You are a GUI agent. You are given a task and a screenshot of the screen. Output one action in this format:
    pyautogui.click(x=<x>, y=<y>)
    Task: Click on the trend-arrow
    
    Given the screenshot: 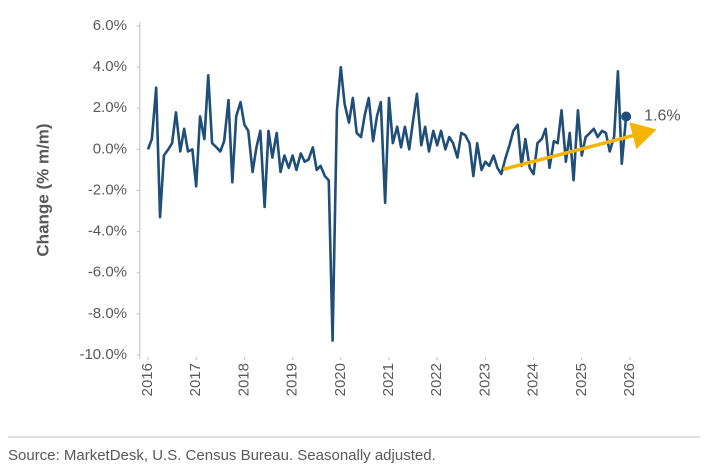 What is the action you would take?
    pyautogui.click(x=579, y=147)
    